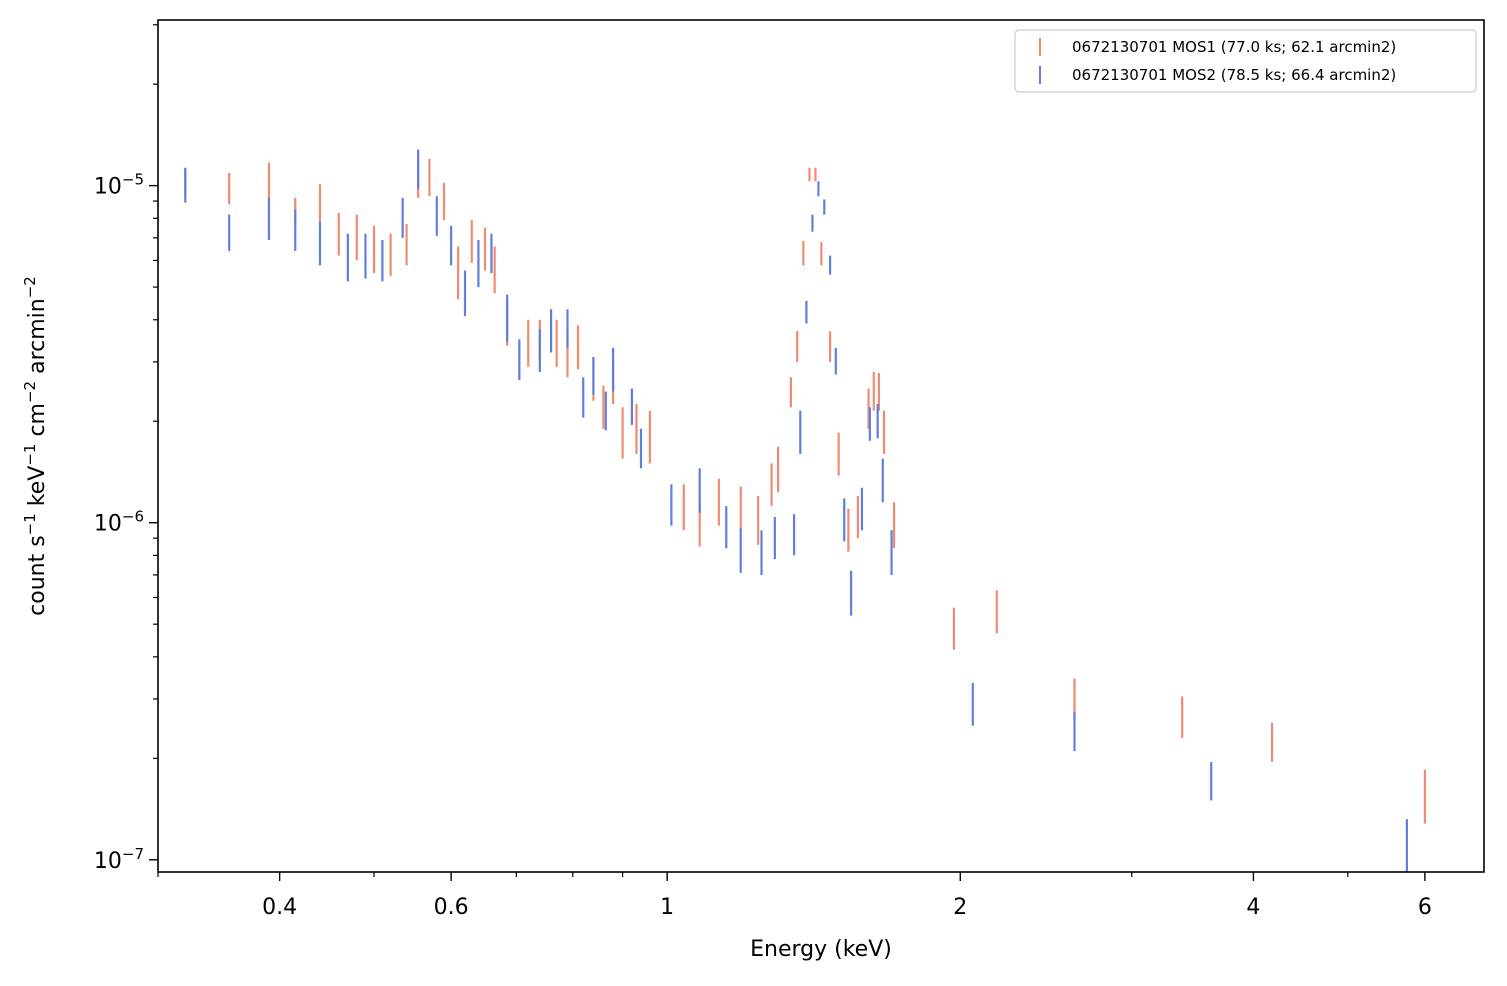 This screenshot has height=986, width=1507. What do you see at coordinates (451, 907) in the screenshot?
I see `x-tick-label: 0.6` at bounding box center [451, 907].